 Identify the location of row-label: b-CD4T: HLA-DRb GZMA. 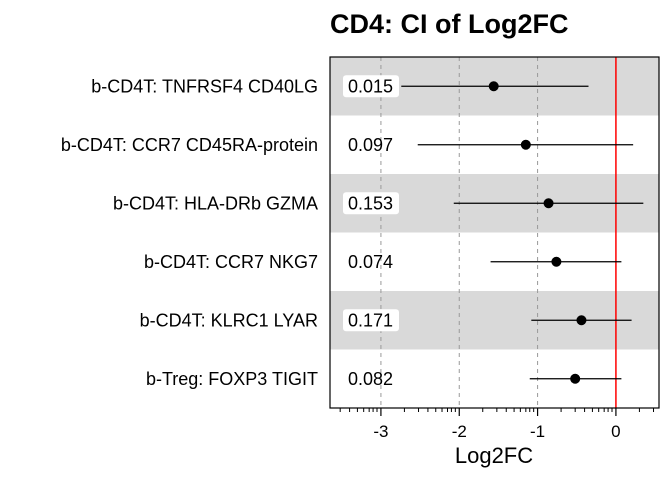
(215, 203).